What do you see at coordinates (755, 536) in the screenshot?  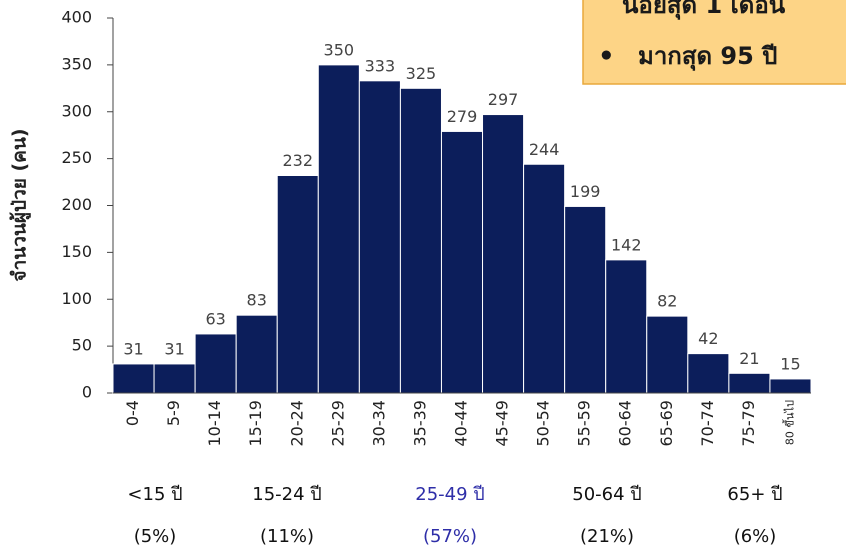 I see `group-share: (6%)` at bounding box center [755, 536].